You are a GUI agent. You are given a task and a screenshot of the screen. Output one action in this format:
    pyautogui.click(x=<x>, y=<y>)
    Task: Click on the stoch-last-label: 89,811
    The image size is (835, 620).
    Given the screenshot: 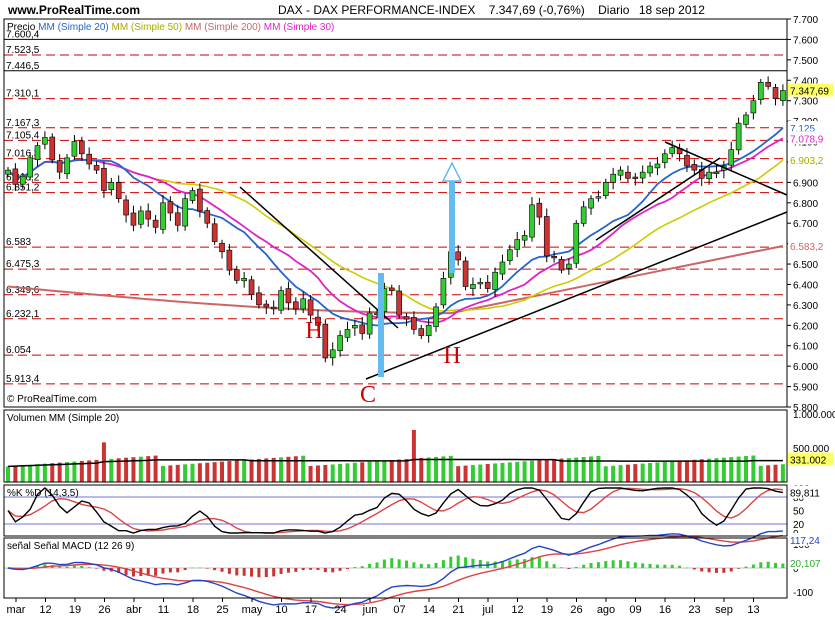 What is the action you would take?
    pyautogui.click(x=805, y=494)
    